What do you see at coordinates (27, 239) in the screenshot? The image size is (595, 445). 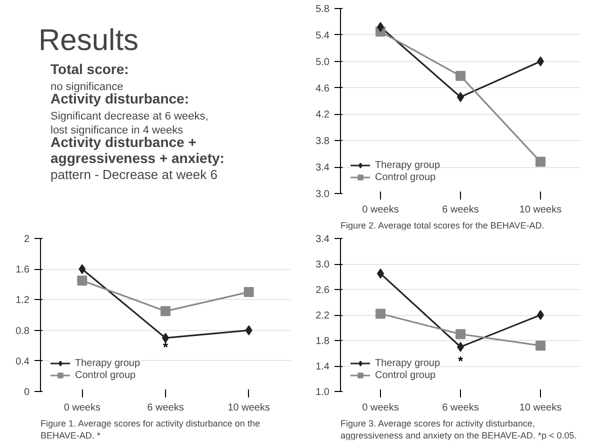 I see `y-tick-label: 2` at bounding box center [27, 239].